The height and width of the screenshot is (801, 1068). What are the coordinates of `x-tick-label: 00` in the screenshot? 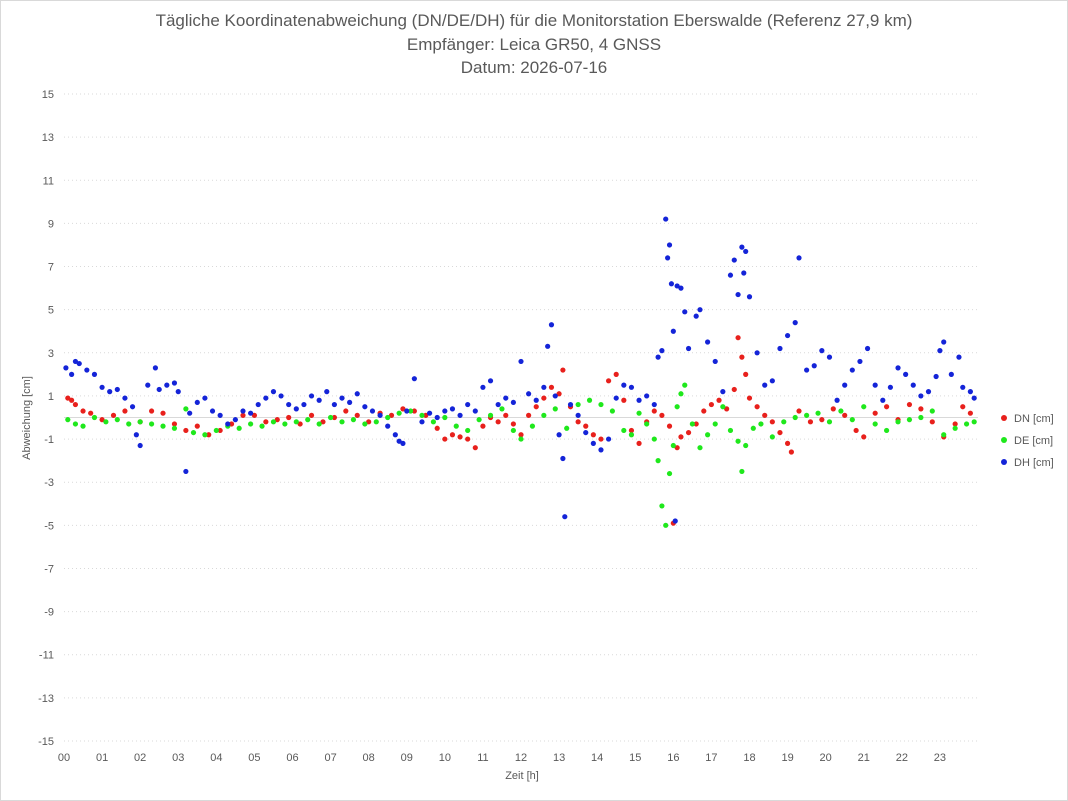 It's located at (64, 758).